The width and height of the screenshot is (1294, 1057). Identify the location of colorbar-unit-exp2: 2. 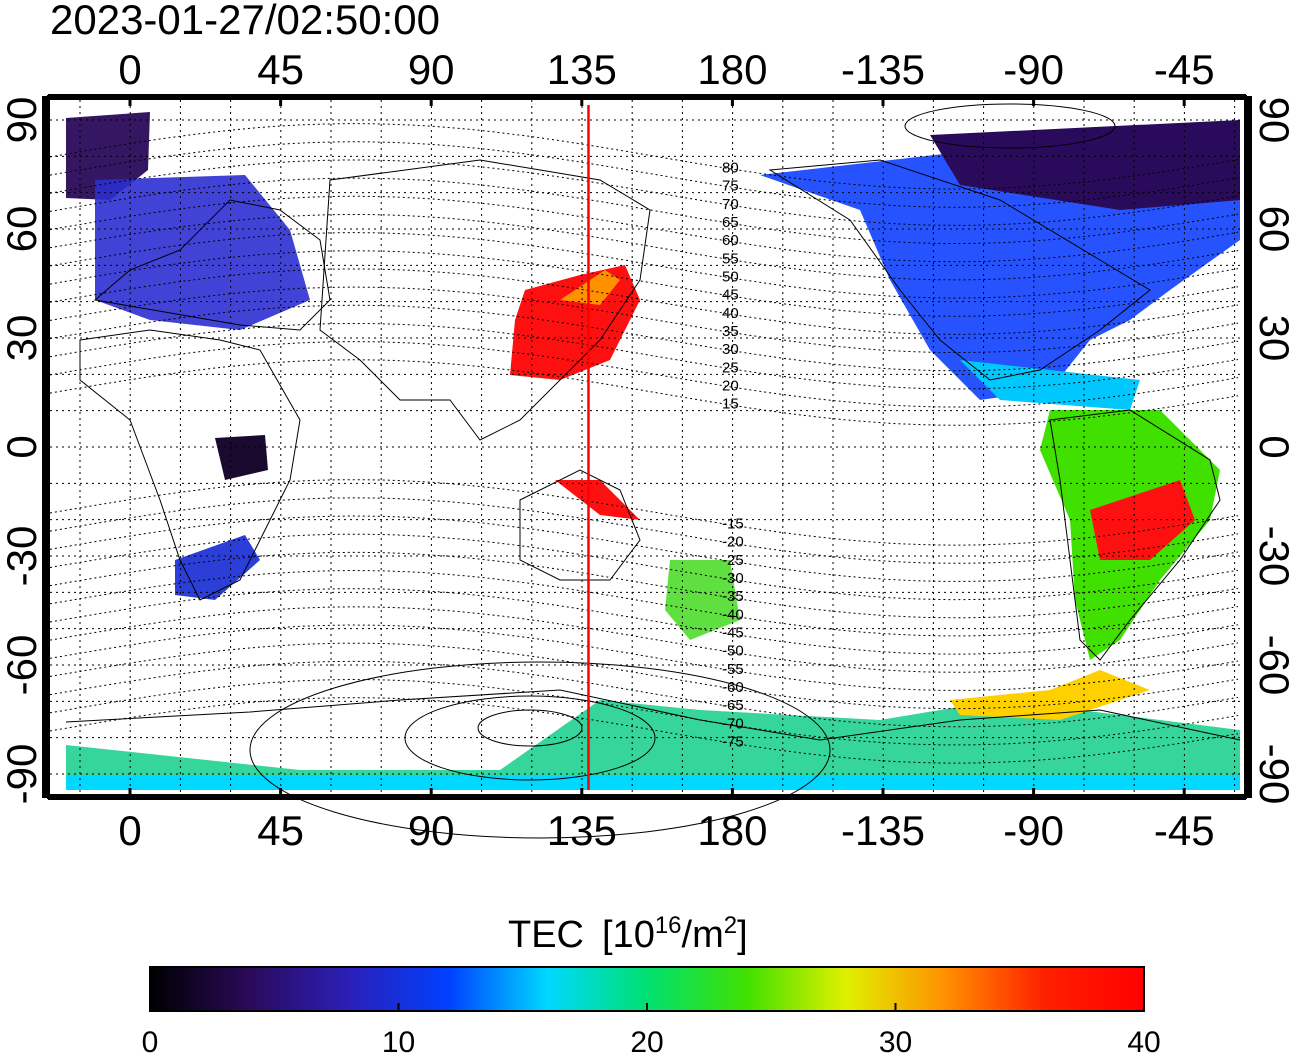
(730, 925).